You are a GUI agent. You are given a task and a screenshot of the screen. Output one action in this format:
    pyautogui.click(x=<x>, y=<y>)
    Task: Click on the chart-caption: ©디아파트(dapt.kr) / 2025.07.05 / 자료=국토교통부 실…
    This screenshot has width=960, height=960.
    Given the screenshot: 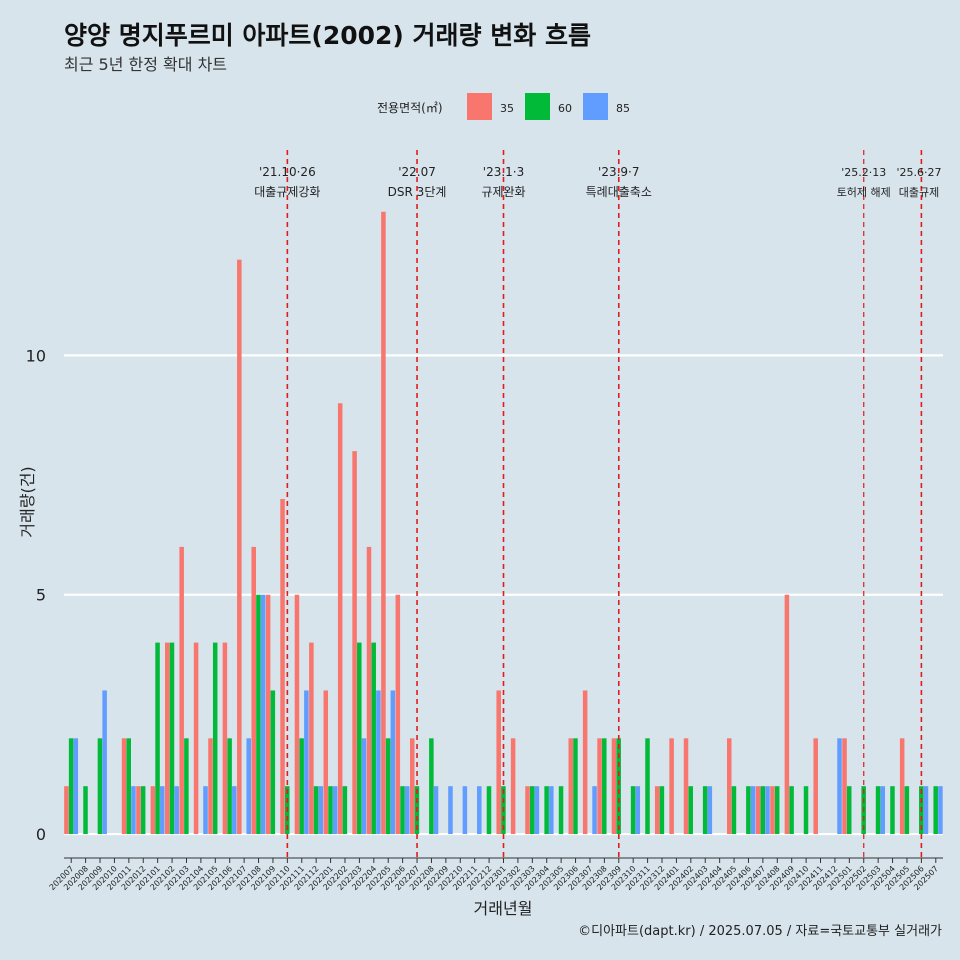 What is the action you would take?
    pyautogui.click(x=760, y=931)
    